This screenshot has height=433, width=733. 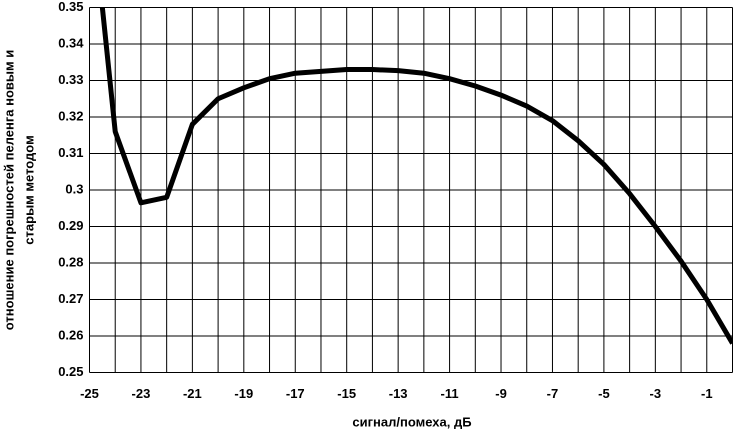 I want to click on y-tick-label: 0.33, so click(x=70, y=79).